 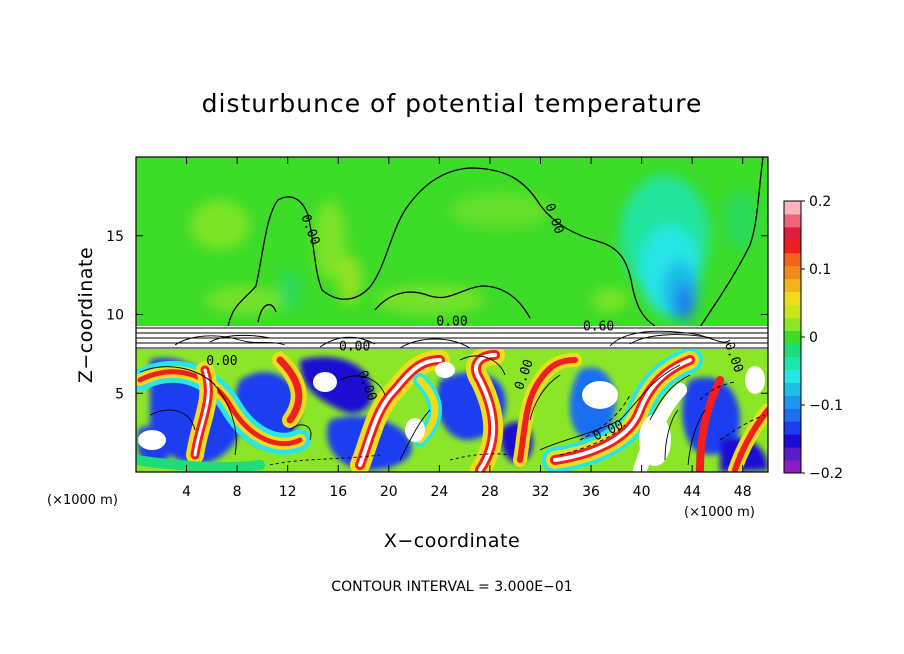 I want to click on contour-interval-text: CONTOUR INTERVAL = 3.000E−01, so click(x=451, y=587).